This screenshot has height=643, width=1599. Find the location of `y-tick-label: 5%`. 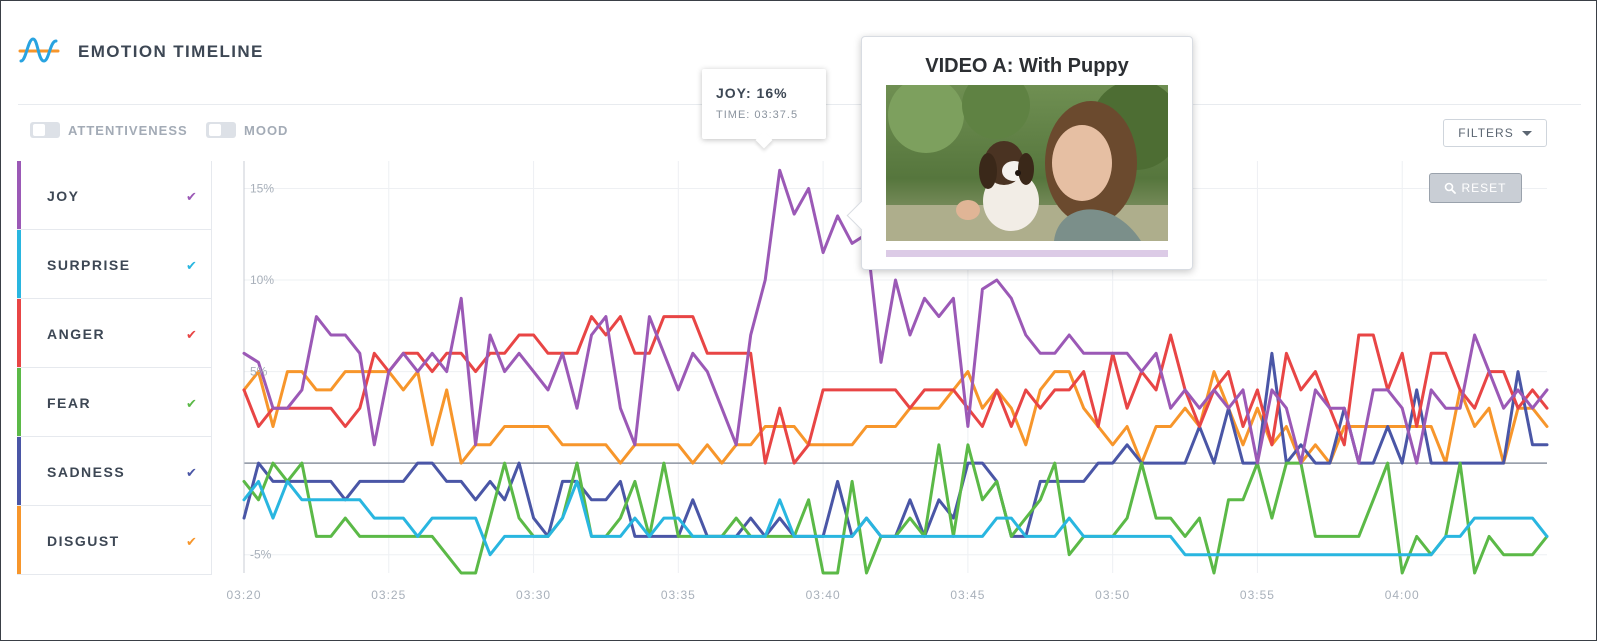

y-tick-label: 5% is located at coordinates (259, 372).